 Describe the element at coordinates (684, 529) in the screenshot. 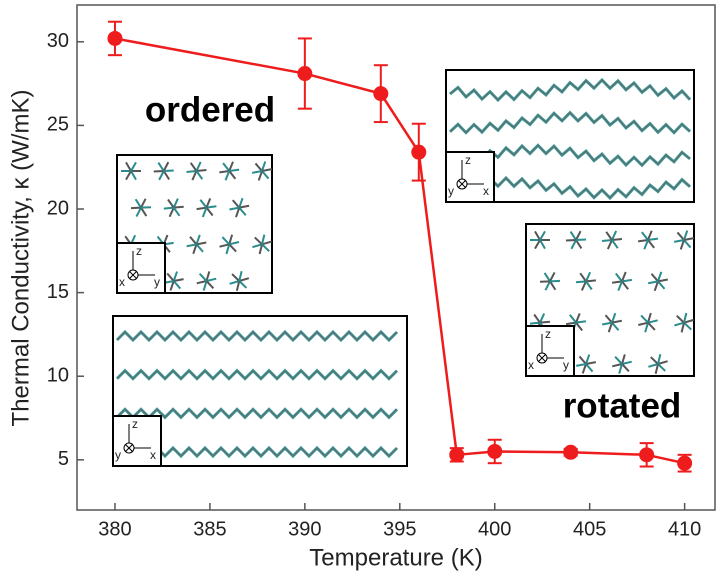

I see `x-tick-label: 410` at that location.